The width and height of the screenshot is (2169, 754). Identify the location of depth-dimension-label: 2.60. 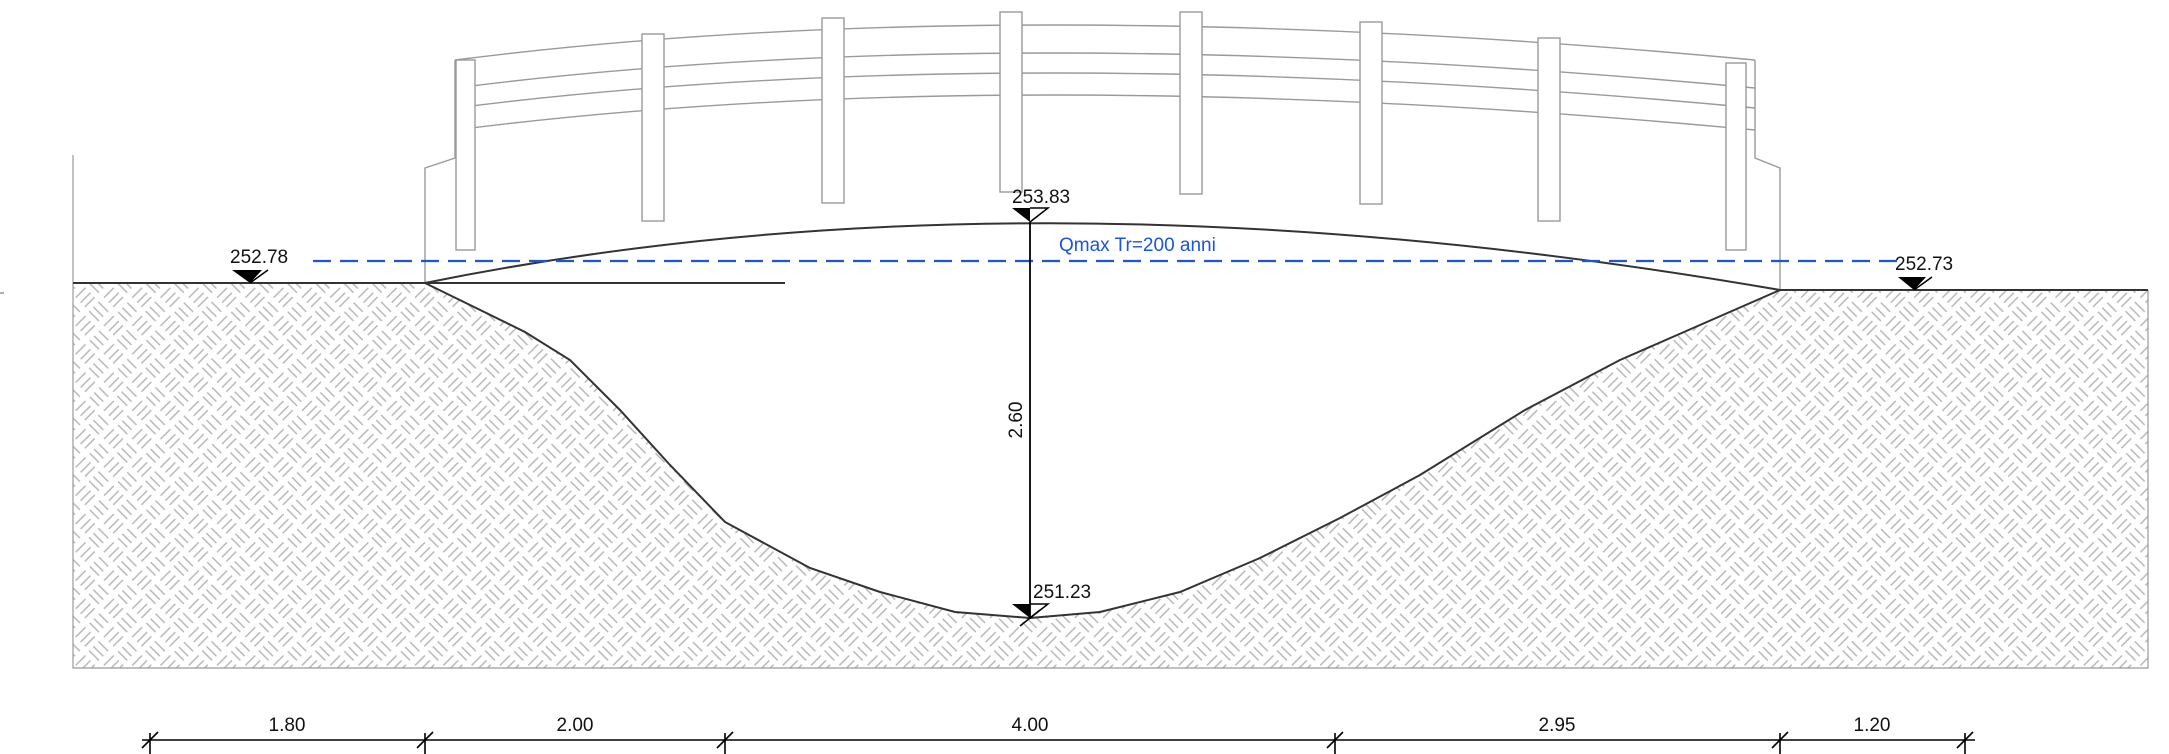
(1016, 420).